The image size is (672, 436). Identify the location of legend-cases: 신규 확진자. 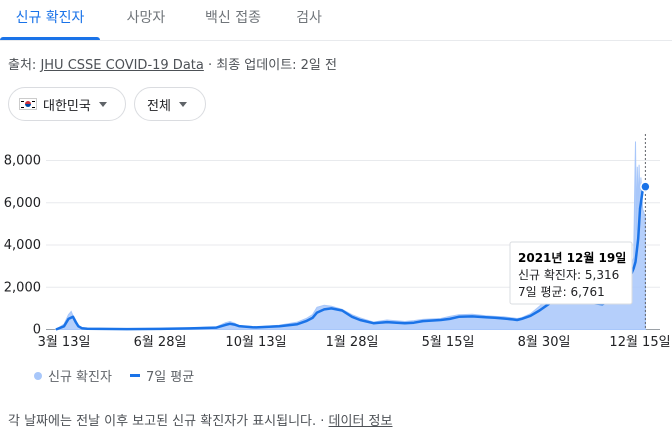
(80, 377).